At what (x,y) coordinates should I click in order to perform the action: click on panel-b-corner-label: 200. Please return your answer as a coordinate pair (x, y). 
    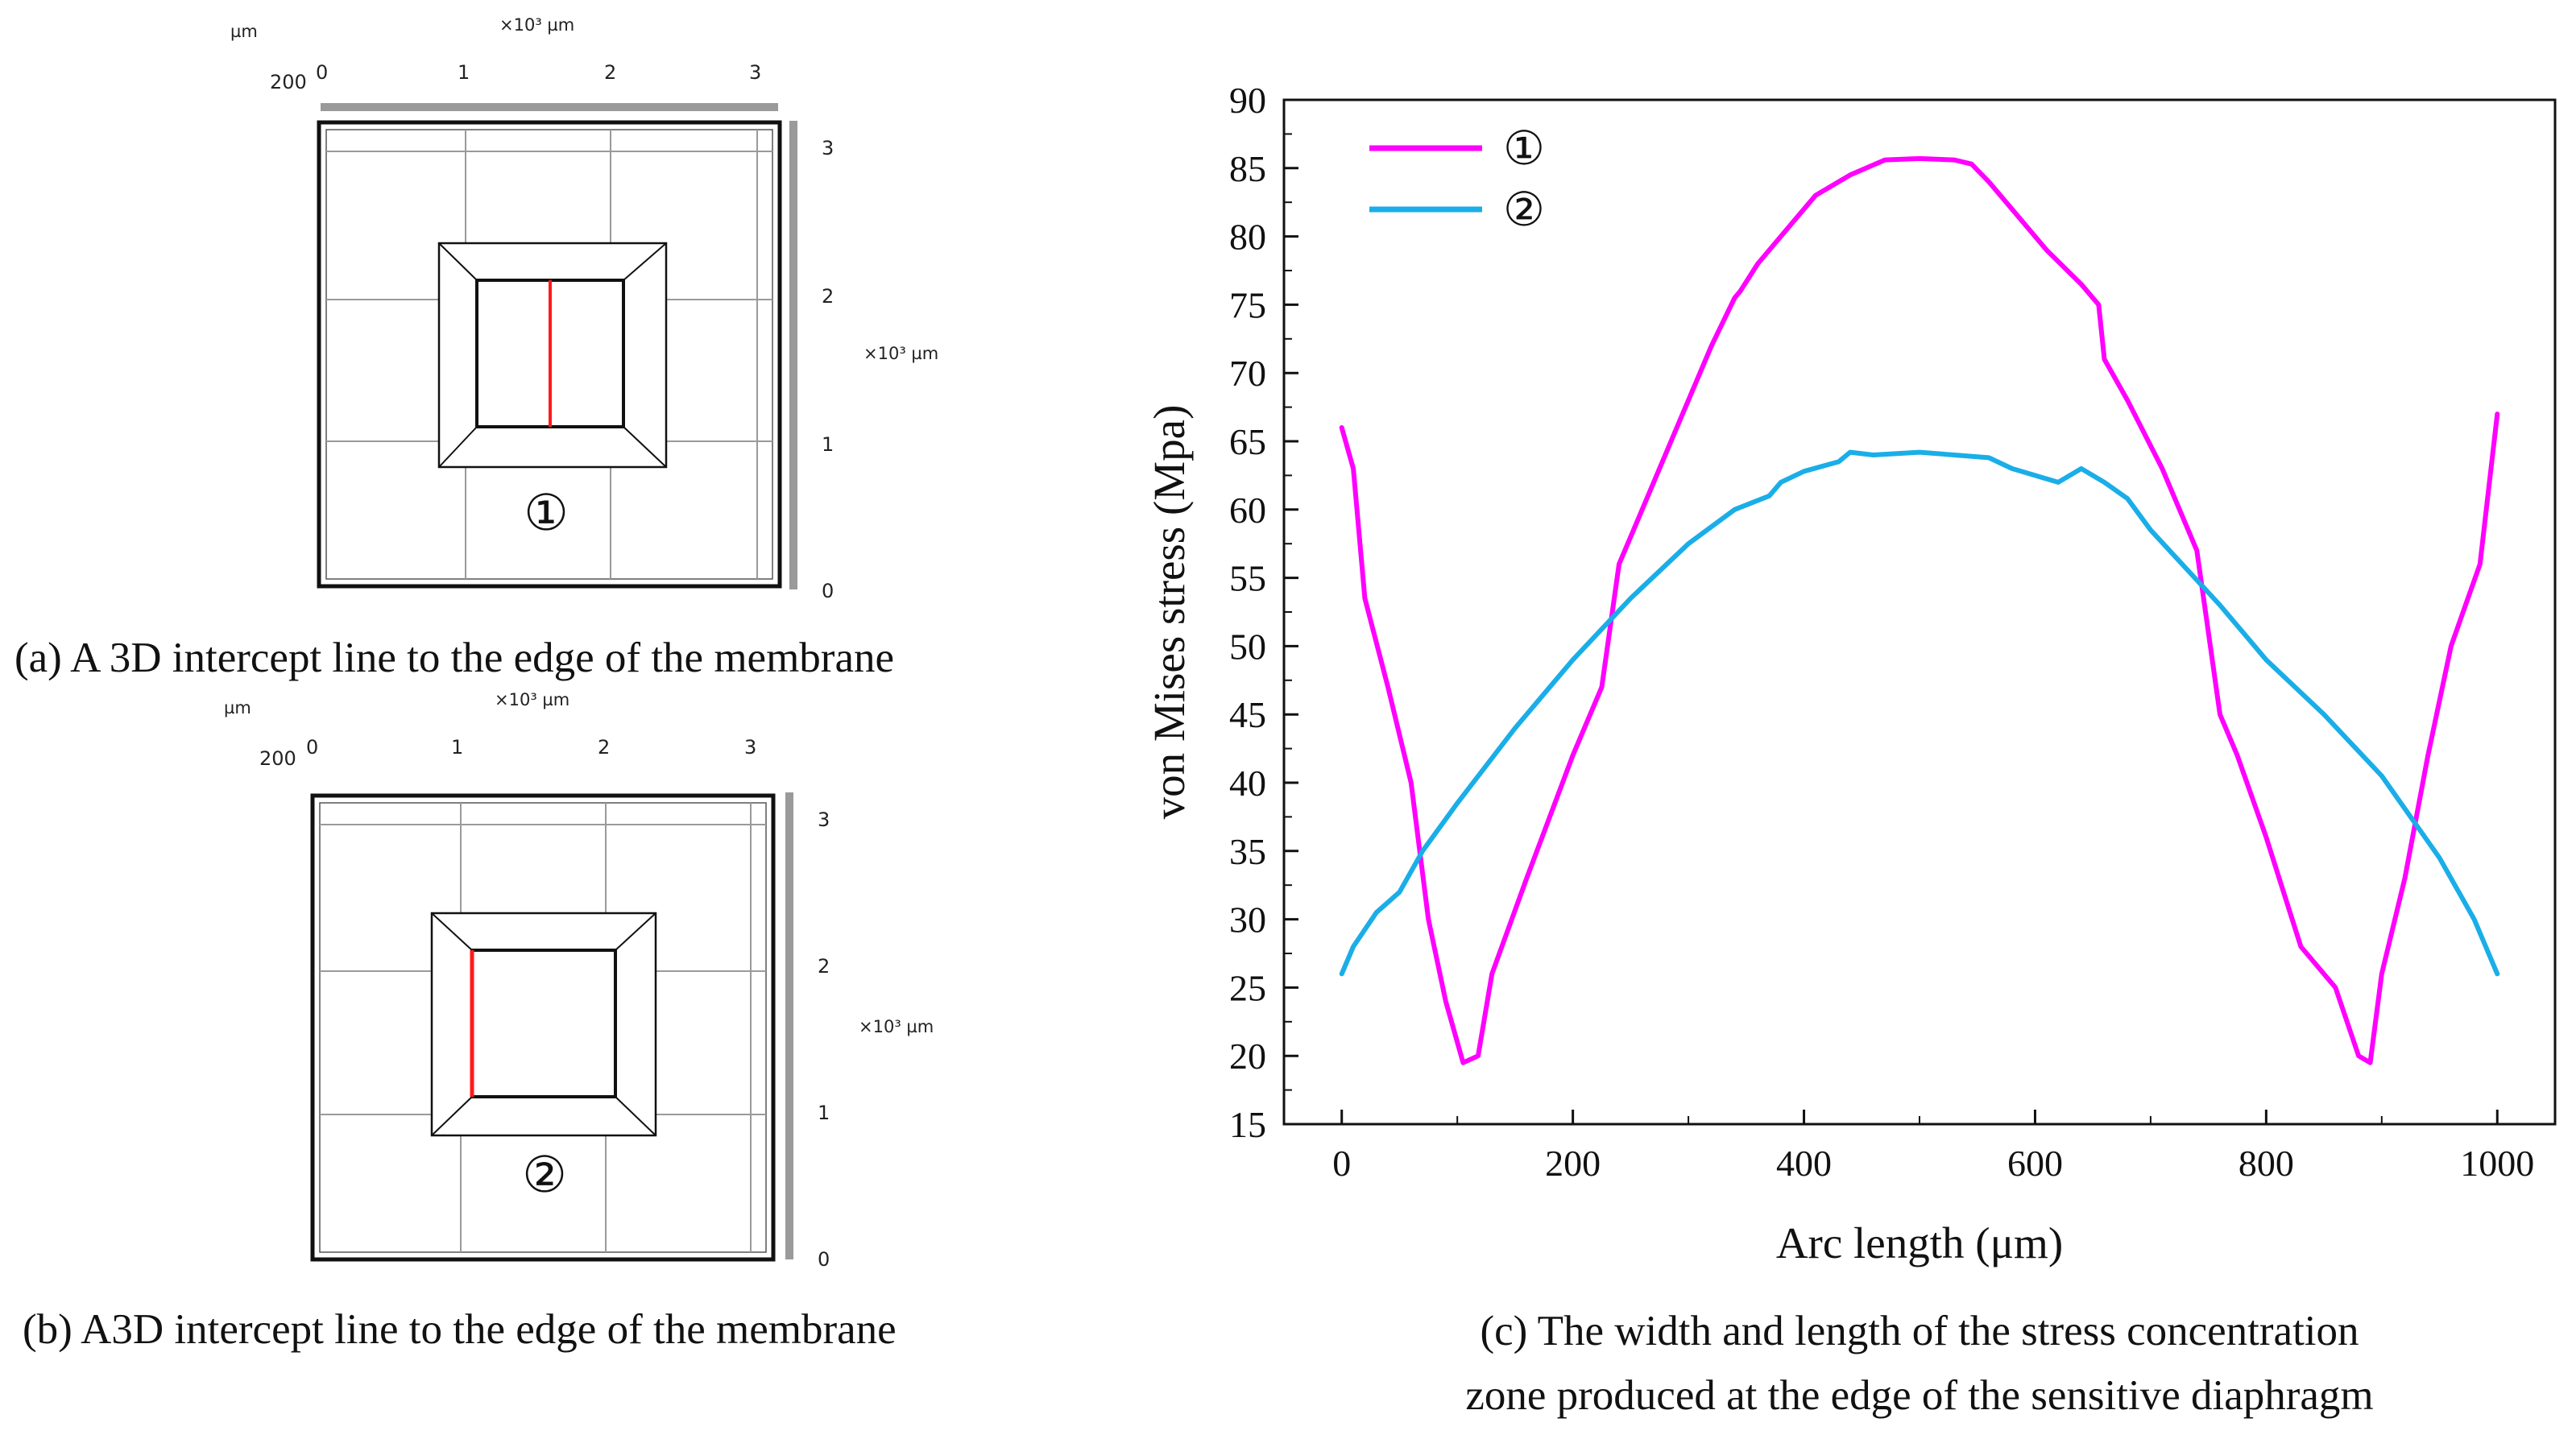
    Looking at the image, I should click on (277, 758).